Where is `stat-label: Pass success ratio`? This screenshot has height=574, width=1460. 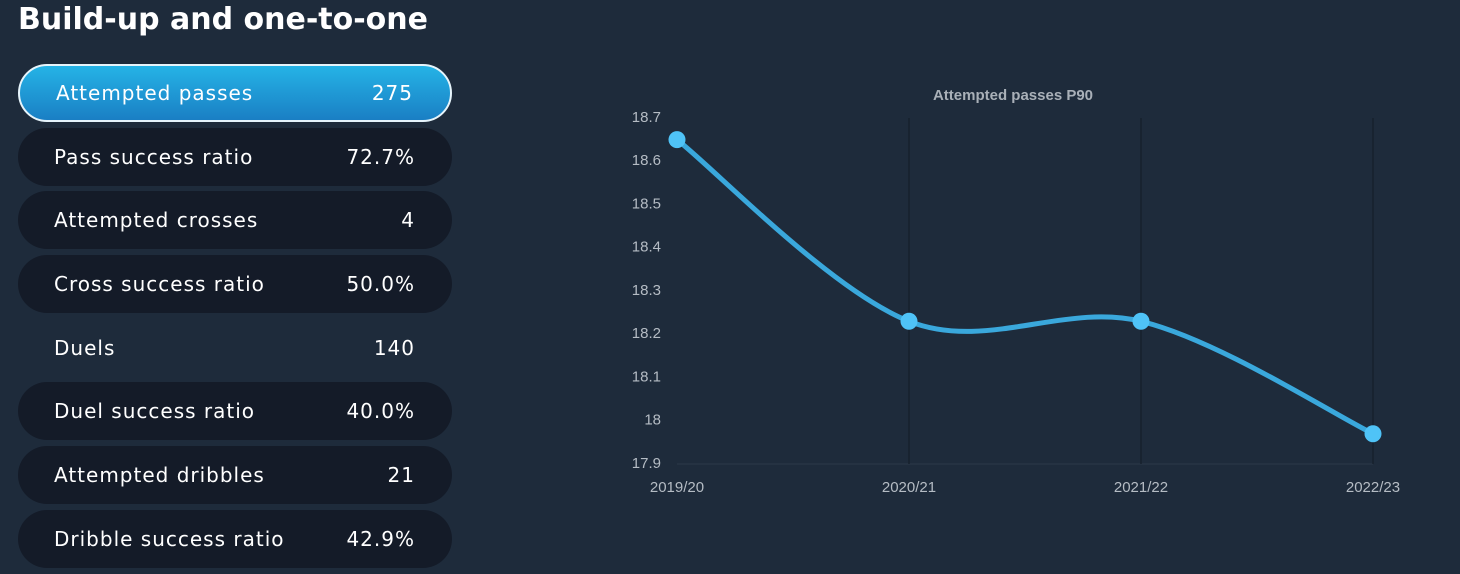 stat-label: Pass success ratio is located at coordinates (154, 156).